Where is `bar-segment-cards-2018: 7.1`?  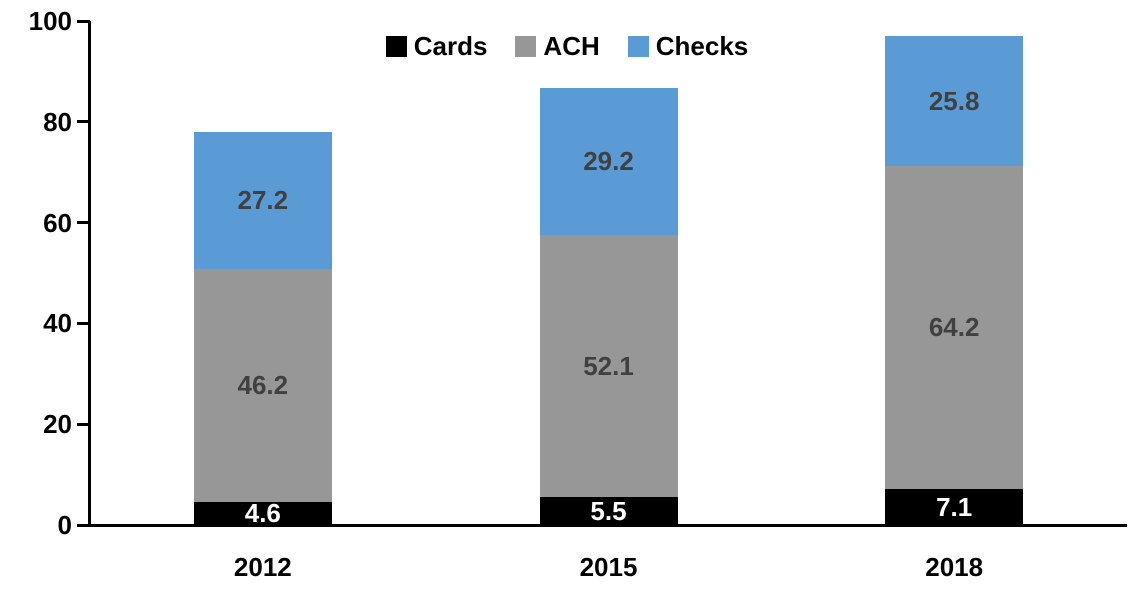
bar-segment-cards-2018: 7.1 is located at coordinates (954, 507).